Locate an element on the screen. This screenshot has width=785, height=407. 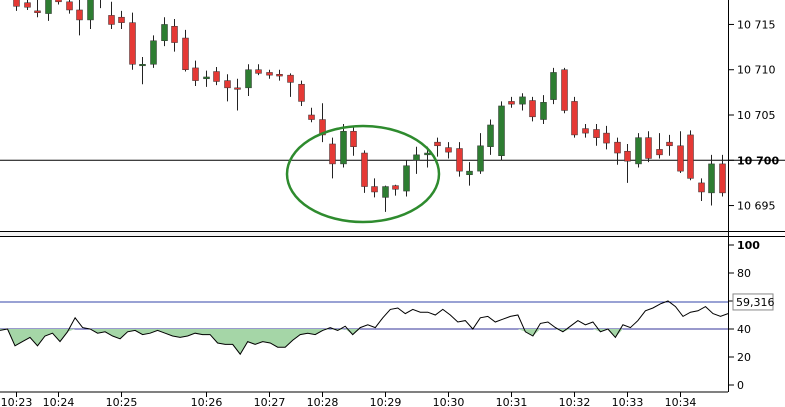
oscillator-series is located at coordinates (364, 328).